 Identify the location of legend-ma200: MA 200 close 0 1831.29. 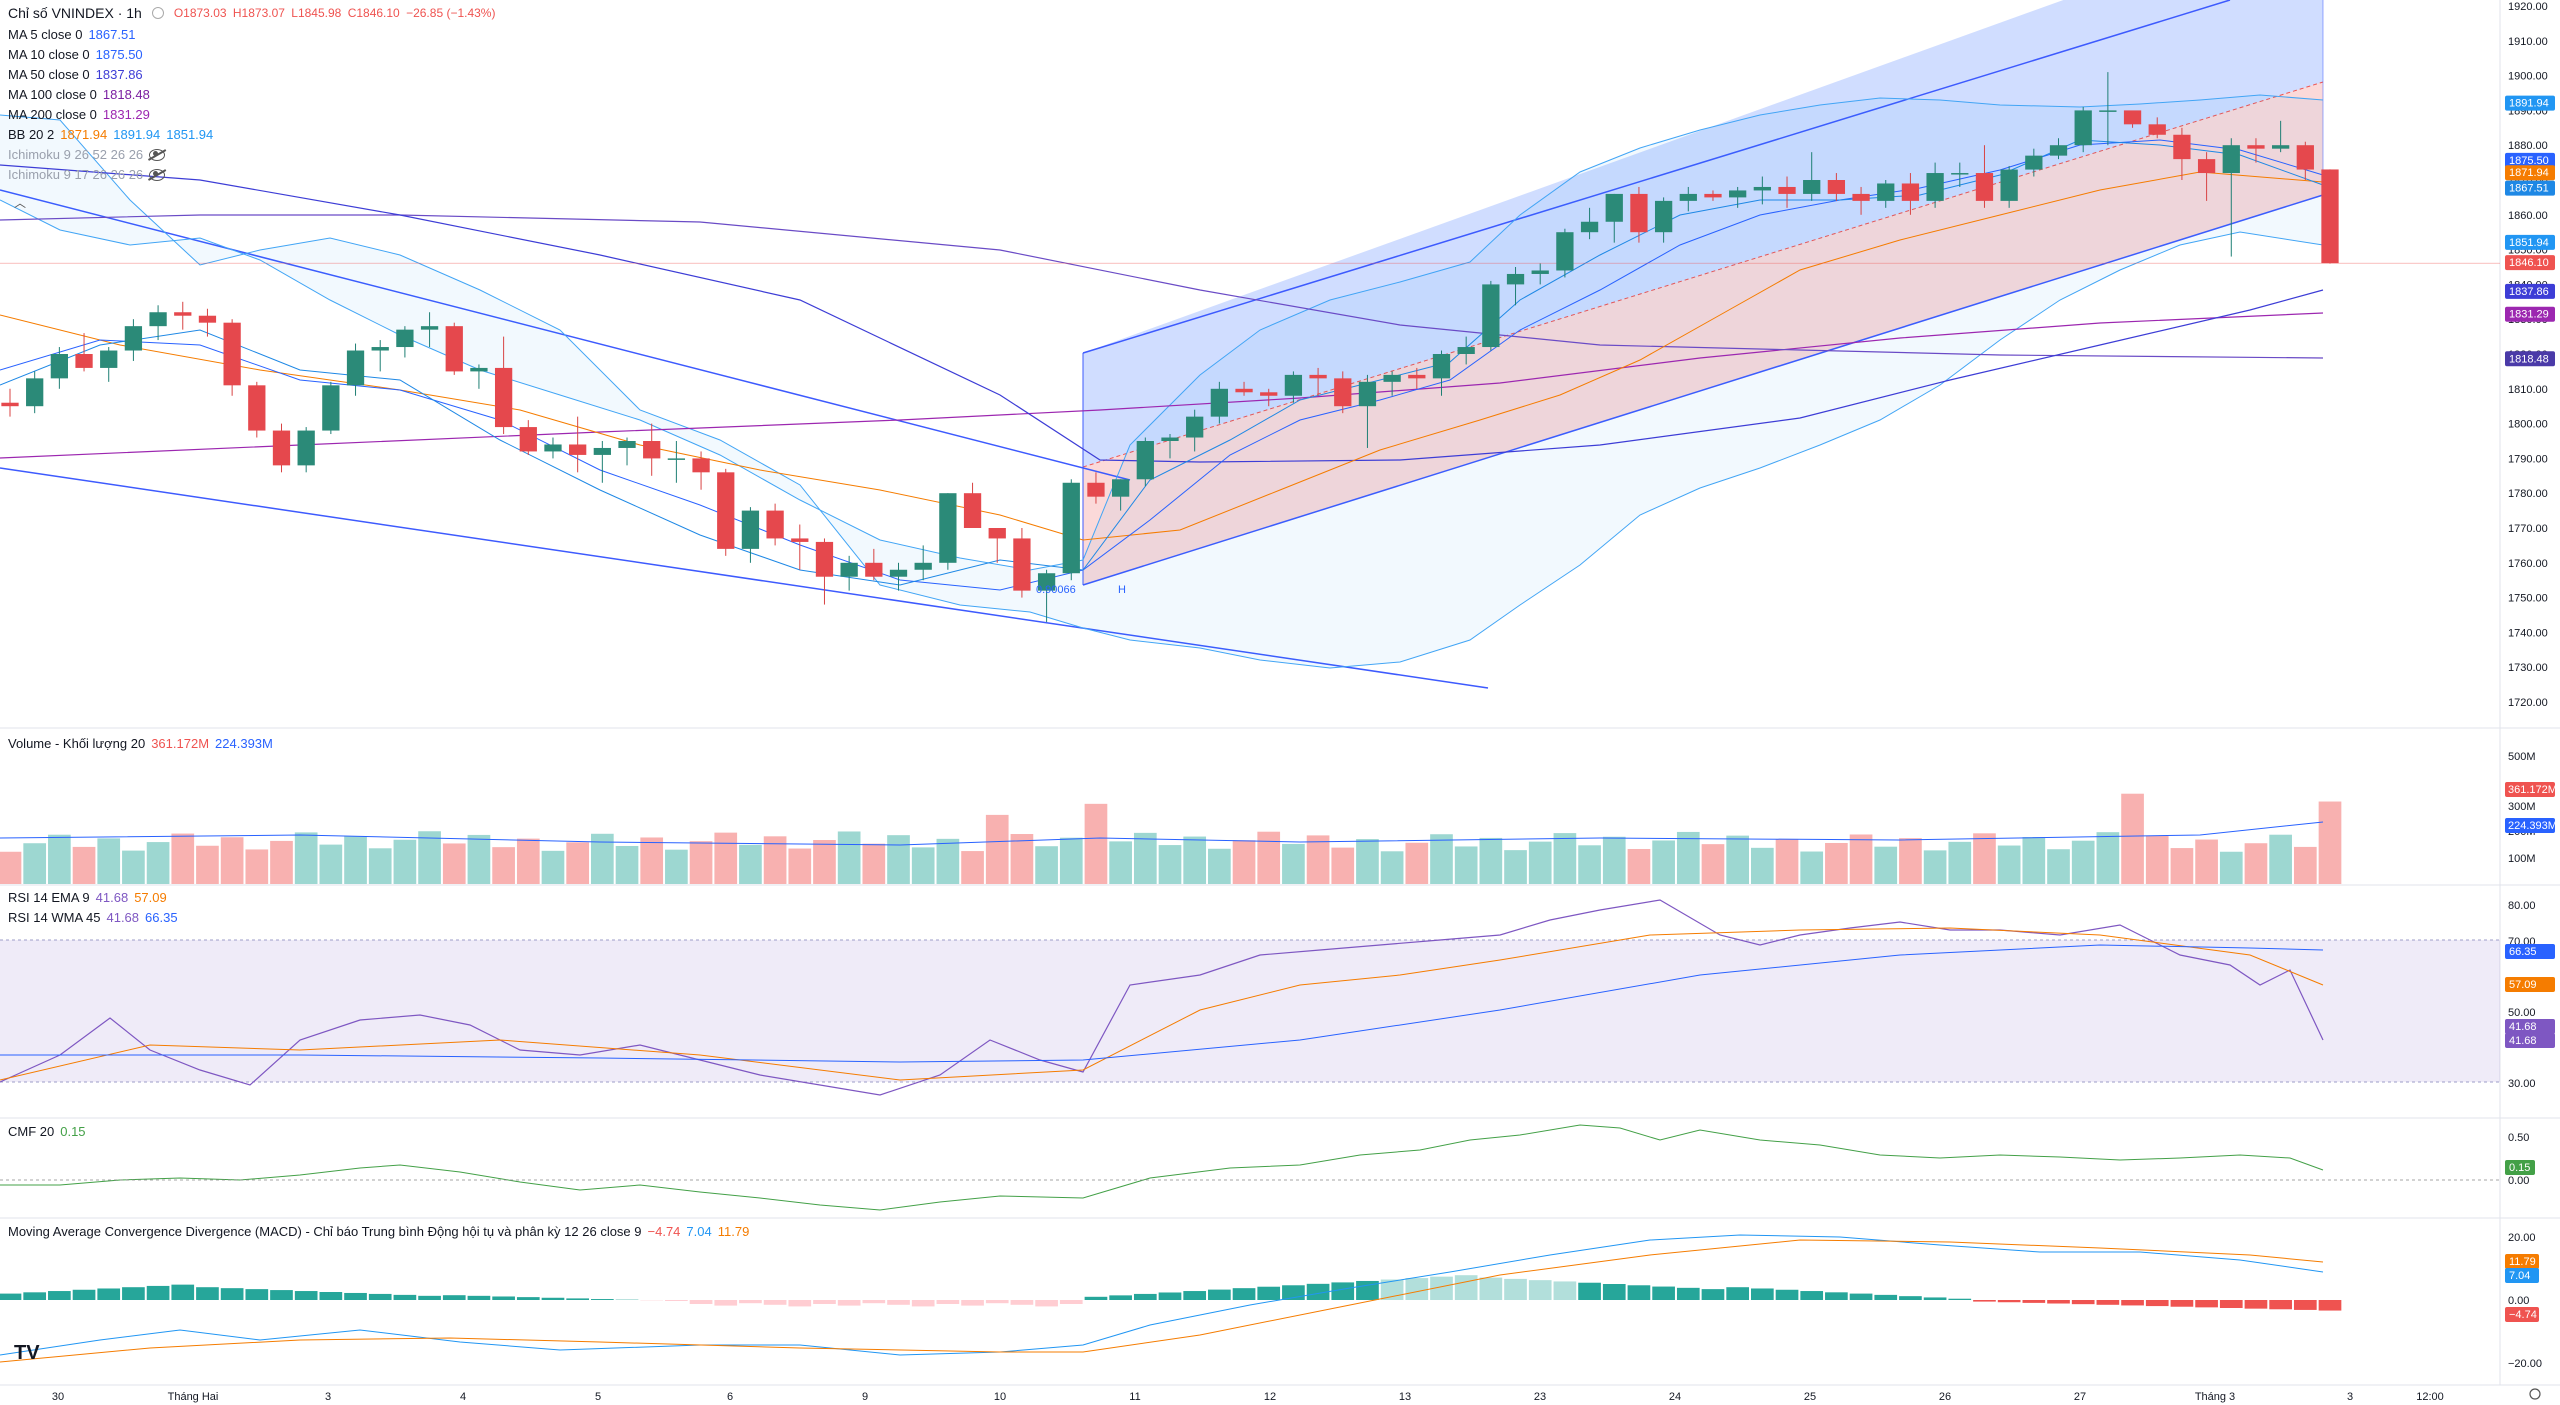
(79, 114).